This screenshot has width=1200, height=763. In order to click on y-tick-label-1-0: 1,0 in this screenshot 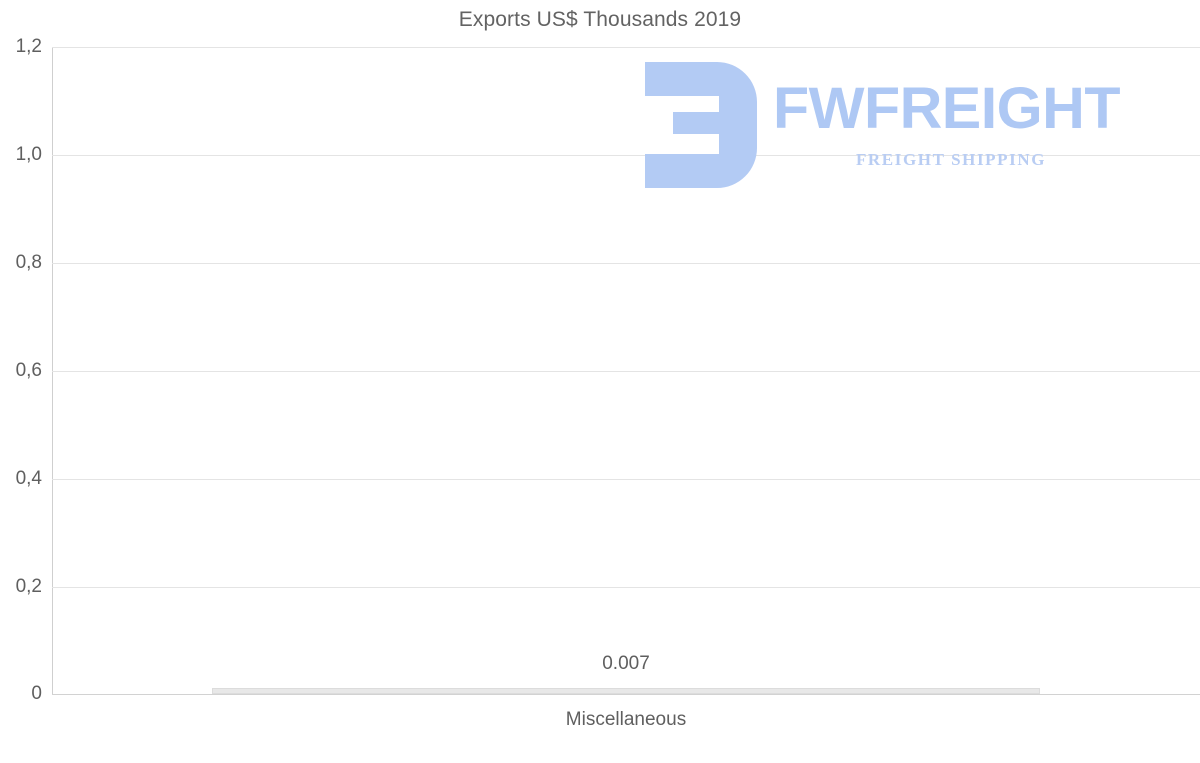, I will do `click(28, 154)`.